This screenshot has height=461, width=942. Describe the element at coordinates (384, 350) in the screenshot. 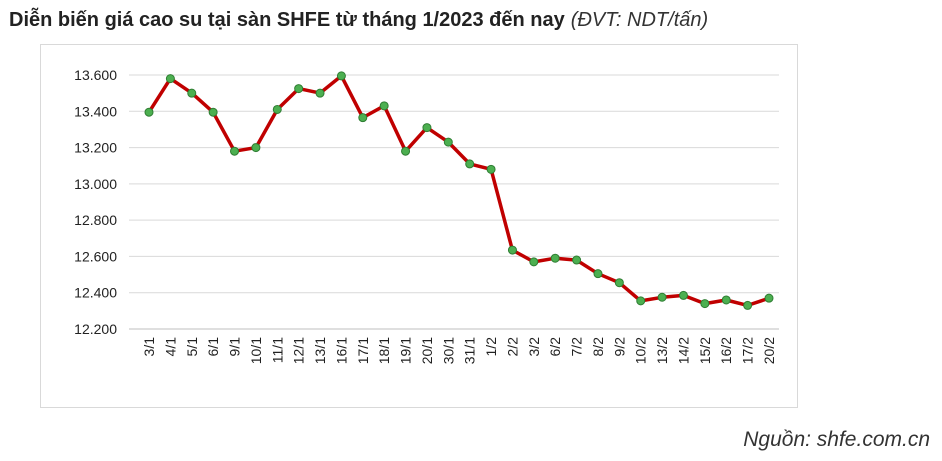

I see `x-tick-label: 18/1` at that location.